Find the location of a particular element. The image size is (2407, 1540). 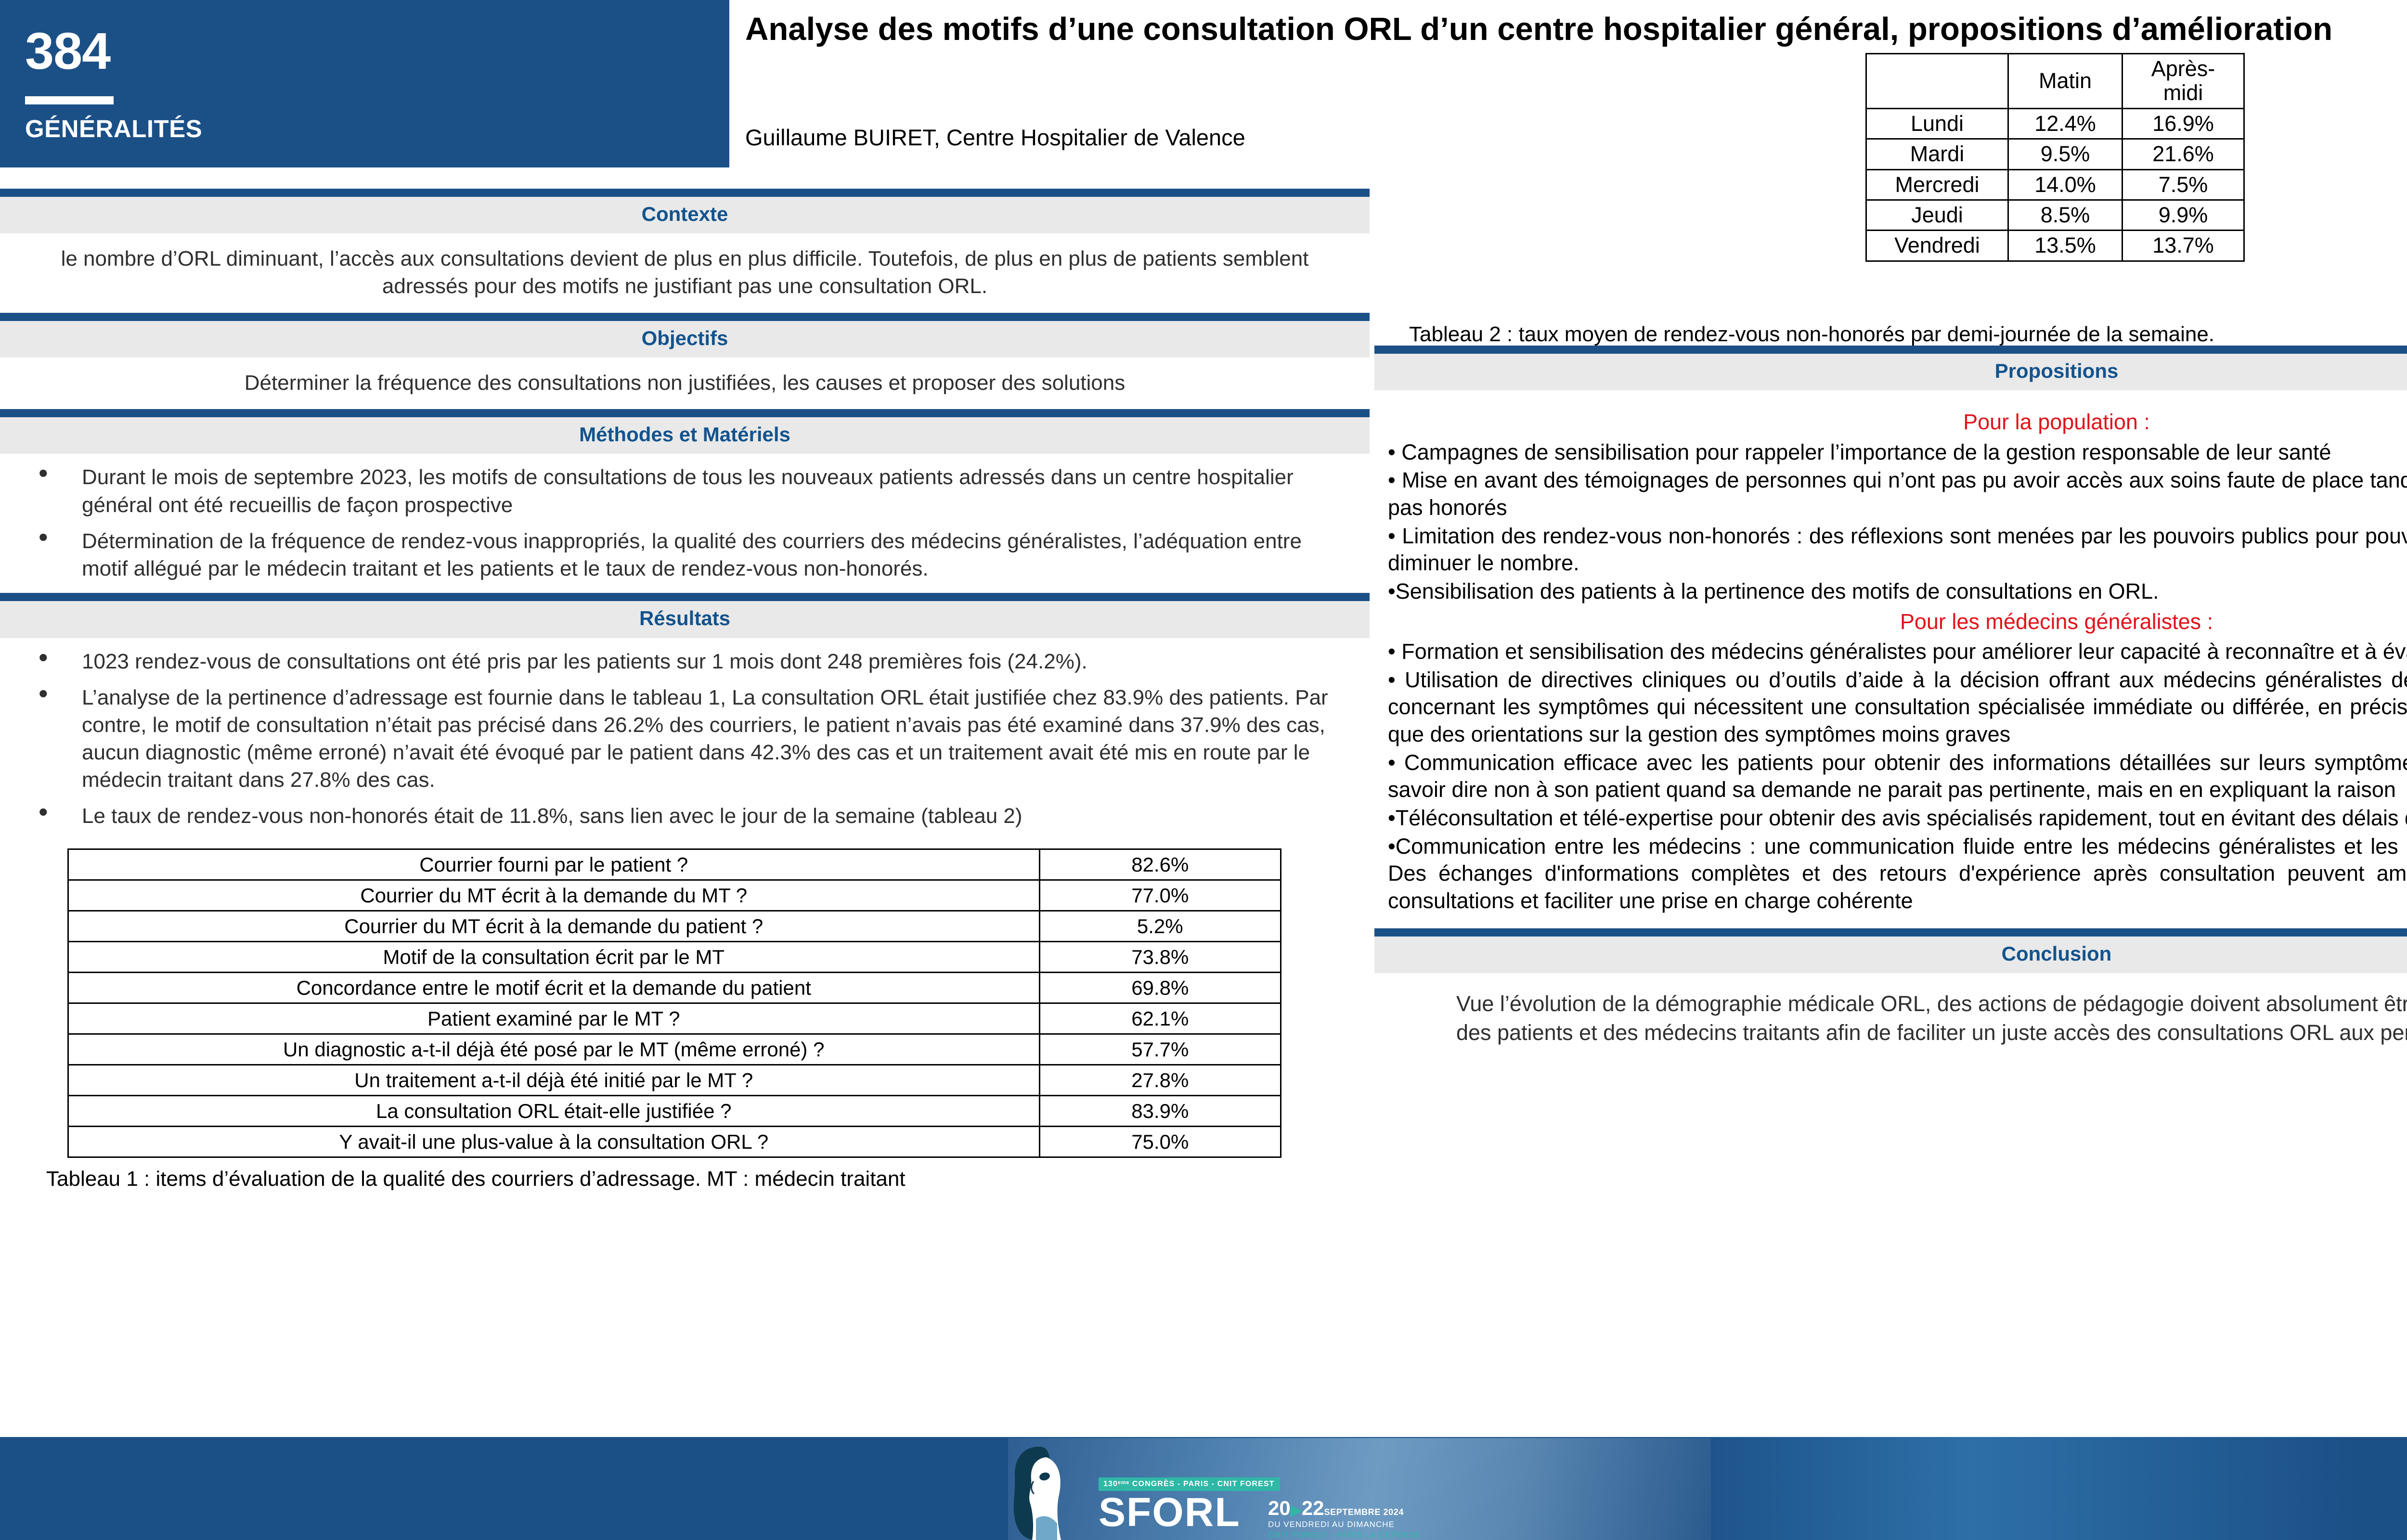

section-title: Objectifs is located at coordinates (684, 337).